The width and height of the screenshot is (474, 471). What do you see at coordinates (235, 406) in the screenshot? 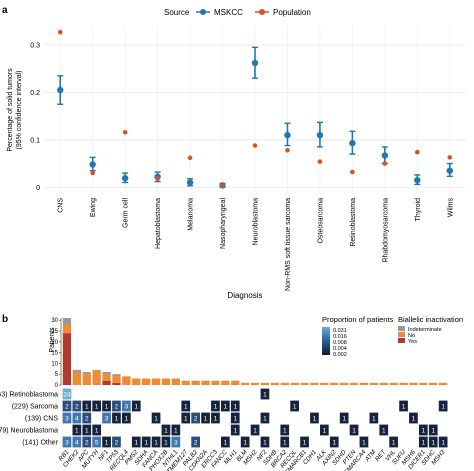
I see `heat-count-229-sarcoma-mlh1: 1` at bounding box center [235, 406].